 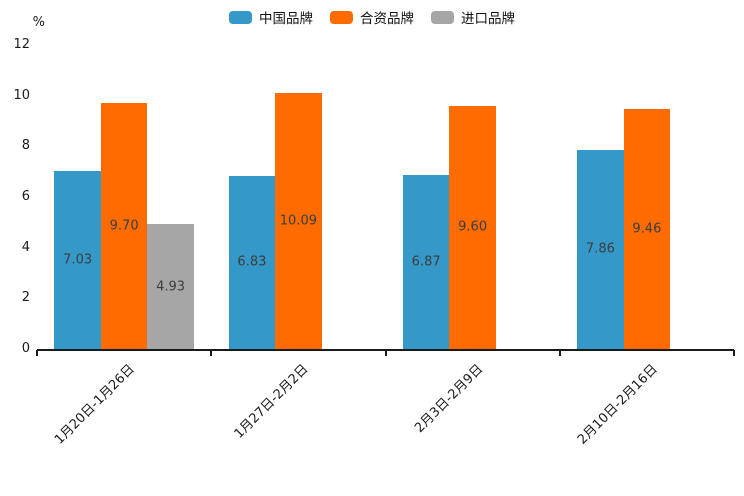 I want to click on bar-value-label: 9.46, so click(x=647, y=229).